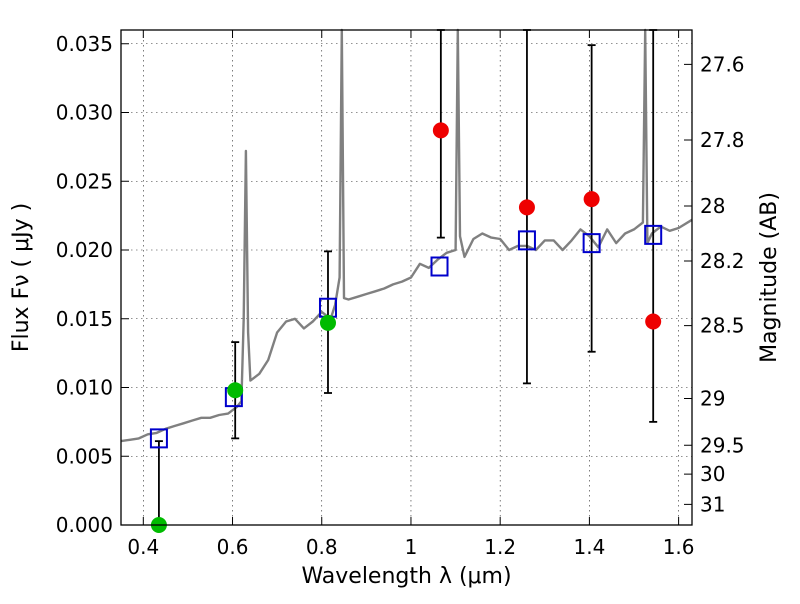 The height and width of the screenshot is (604, 800). Describe the element at coordinates (712, 474) in the screenshot. I see `mag-tick-label: 30` at that location.